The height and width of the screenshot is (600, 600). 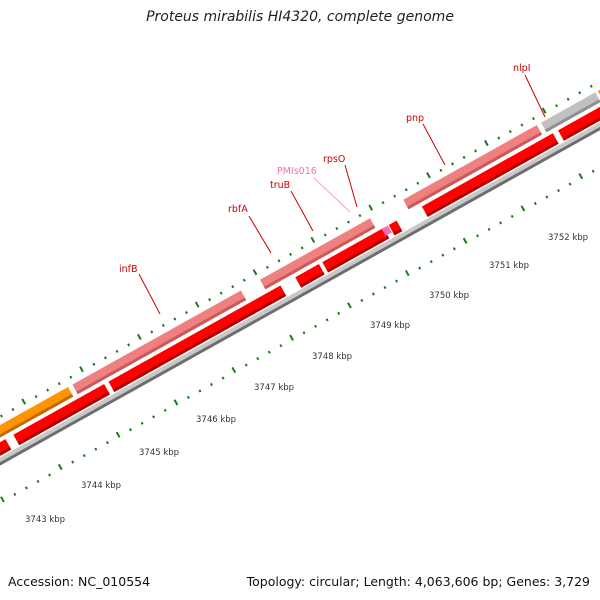 What do you see at coordinates (37, 419) in the screenshot?
I see `rna-feature` at bounding box center [37, 419].